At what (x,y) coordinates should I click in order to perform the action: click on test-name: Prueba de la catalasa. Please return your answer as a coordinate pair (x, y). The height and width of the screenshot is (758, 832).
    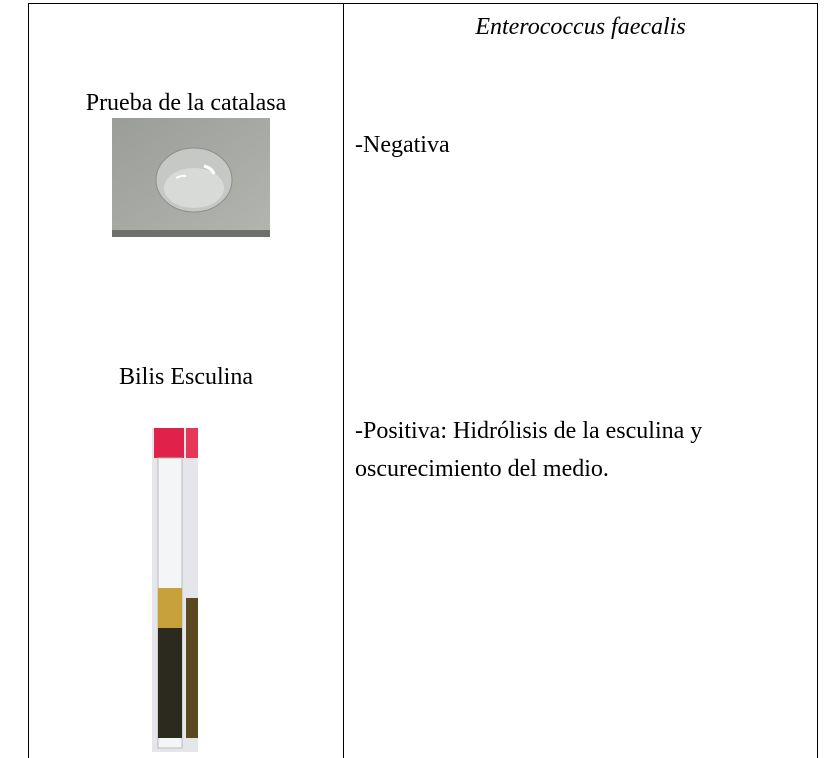
    Looking at the image, I should click on (186, 103).